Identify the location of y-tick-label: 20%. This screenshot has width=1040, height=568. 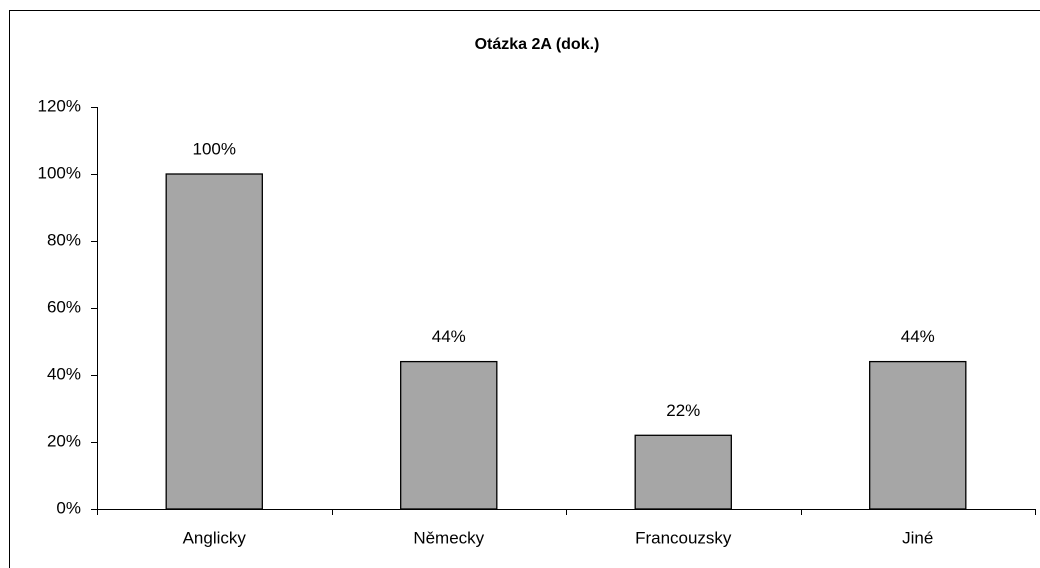
(64, 440).